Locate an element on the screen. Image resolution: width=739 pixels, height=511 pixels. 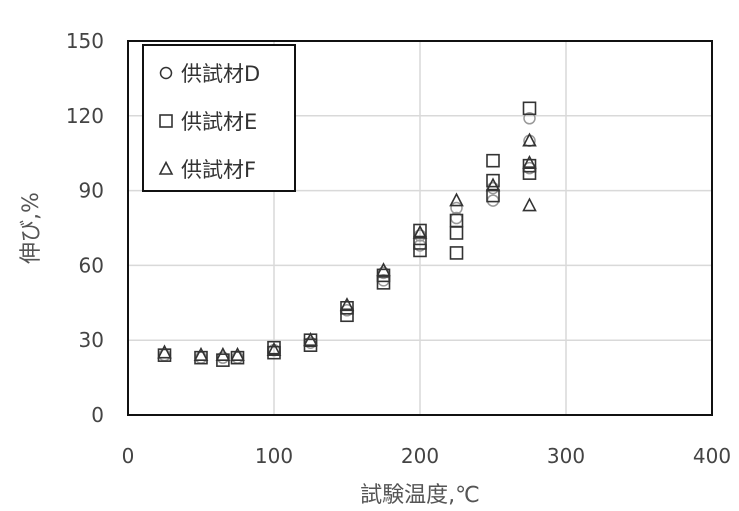
x-tick-label: 0 is located at coordinates (128, 456).